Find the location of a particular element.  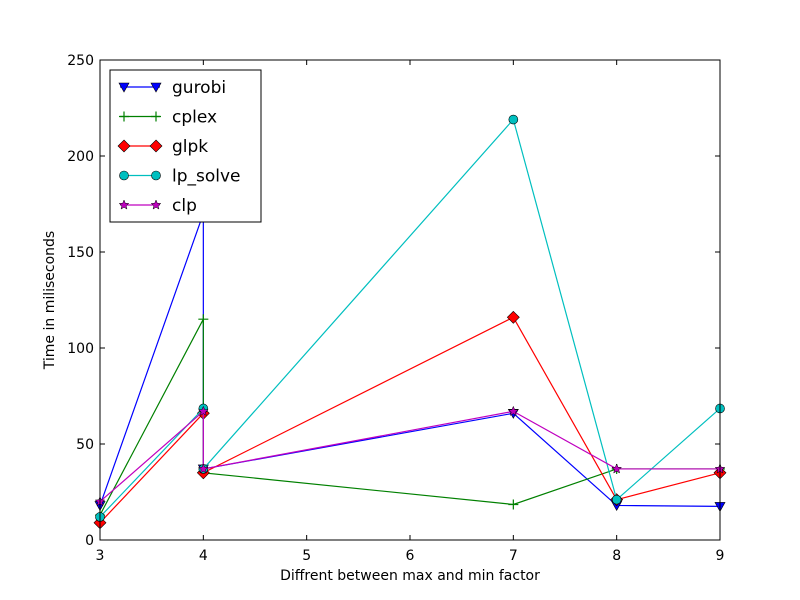

x-tick-label-5: 5 is located at coordinates (306, 556).